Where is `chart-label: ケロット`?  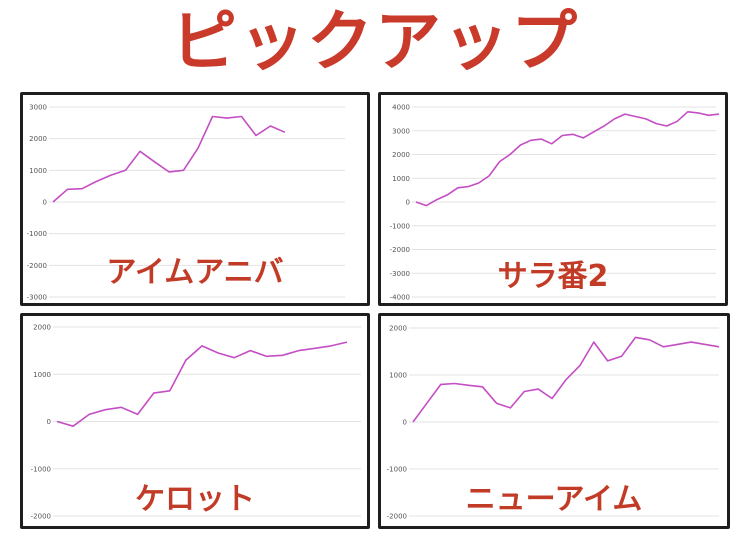 chart-label: ケロット is located at coordinates (195, 499).